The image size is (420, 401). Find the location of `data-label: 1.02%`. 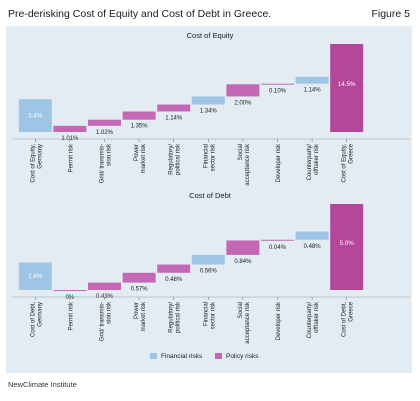

data-label: 1.02% is located at coordinates (105, 133).